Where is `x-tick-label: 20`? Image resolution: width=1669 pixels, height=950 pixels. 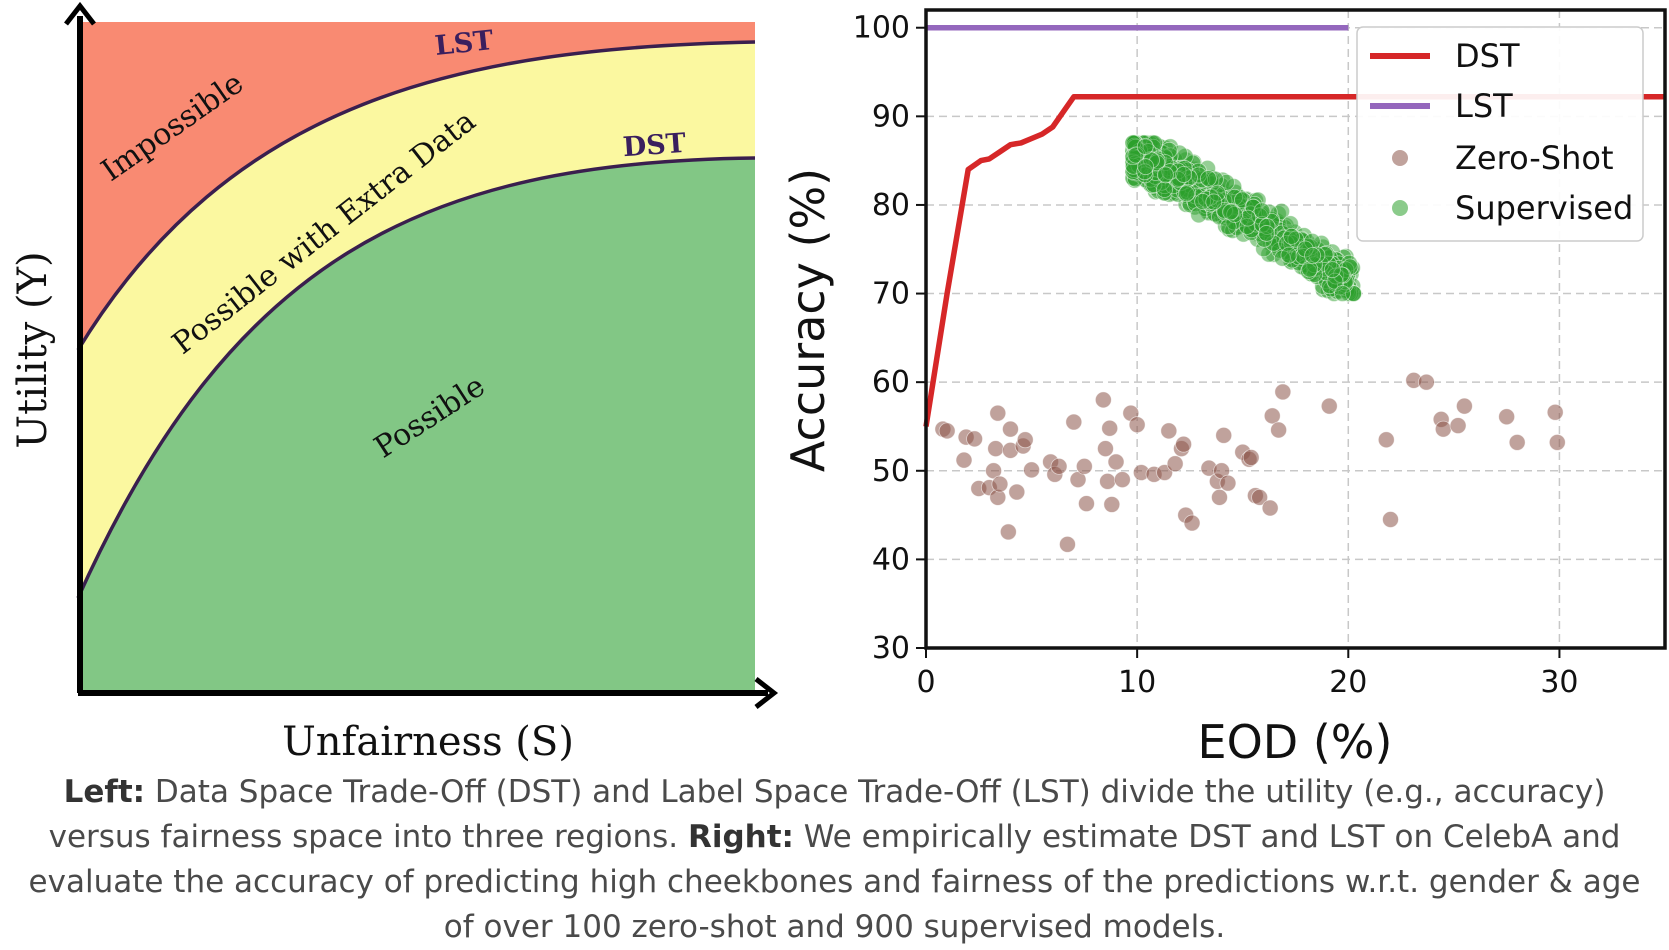
x-tick-label: 20 is located at coordinates (1348, 682).